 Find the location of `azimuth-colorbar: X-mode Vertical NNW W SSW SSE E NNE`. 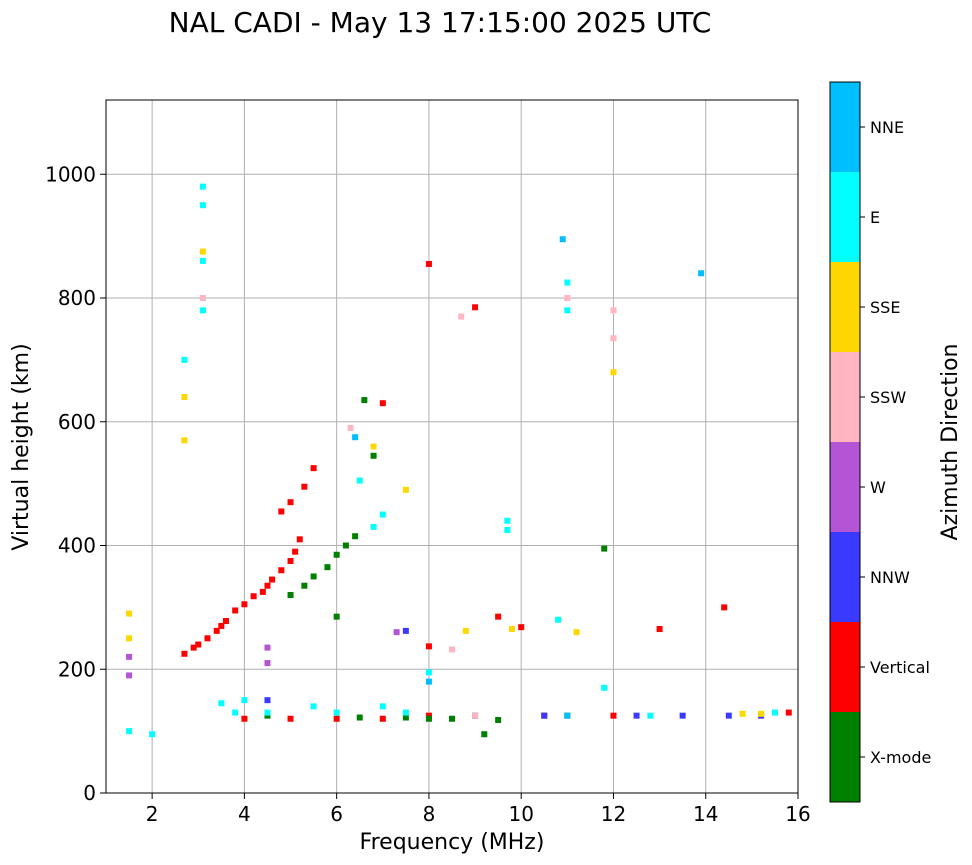

azimuth-colorbar: X-mode Vertical NNW W SSW SSE E NNE is located at coordinates (880, 442).